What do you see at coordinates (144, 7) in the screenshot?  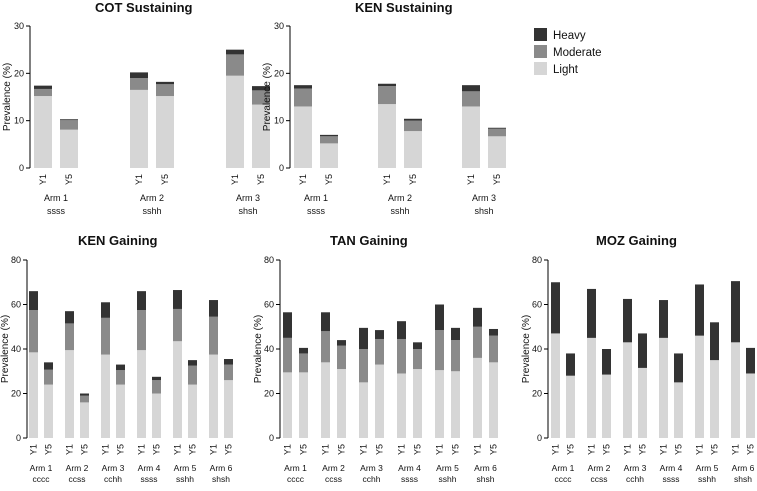 I see `chart-title: COT Sustaining` at bounding box center [144, 7].